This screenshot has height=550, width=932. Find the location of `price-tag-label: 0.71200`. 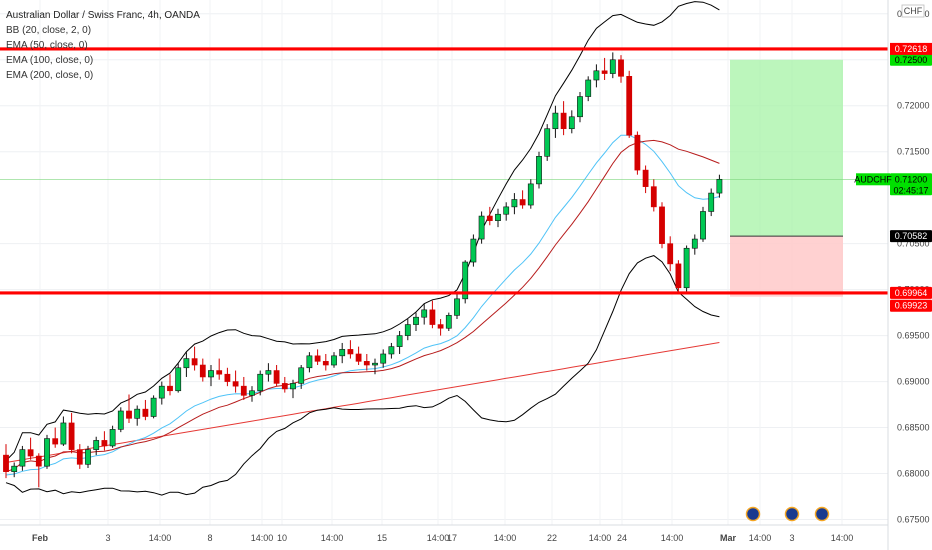

price-tag-label: 0.71200 is located at coordinates (911, 179).